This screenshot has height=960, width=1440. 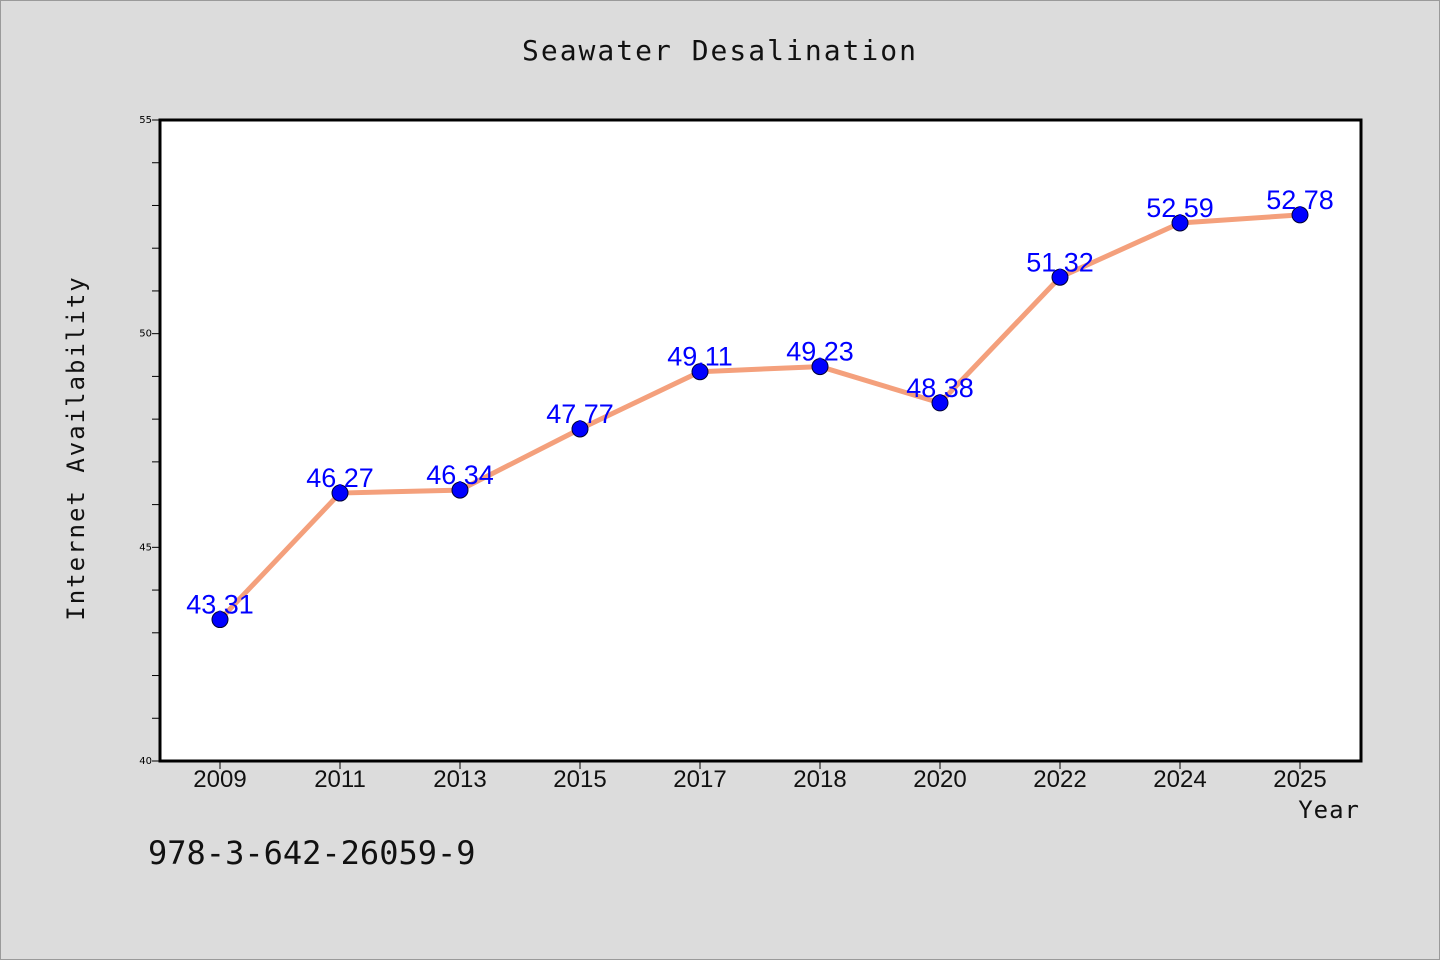 What do you see at coordinates (219, 779) in the screenshot?
I see `x-tick-label: 2009` at bounding box center [219, 779].